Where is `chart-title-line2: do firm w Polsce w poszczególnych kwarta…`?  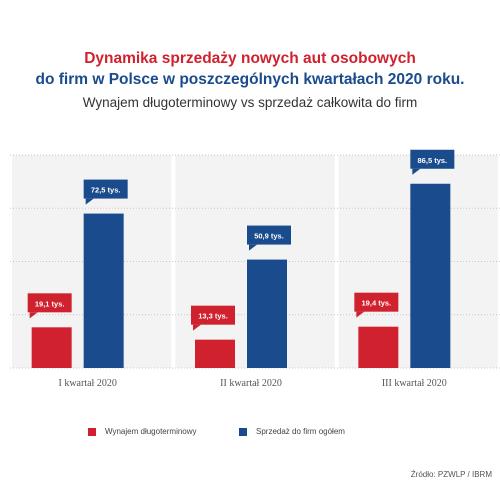 chart-title-line2: do firm w Polsce w poszczególnych kwarta… is located at coordinates (250, 79).